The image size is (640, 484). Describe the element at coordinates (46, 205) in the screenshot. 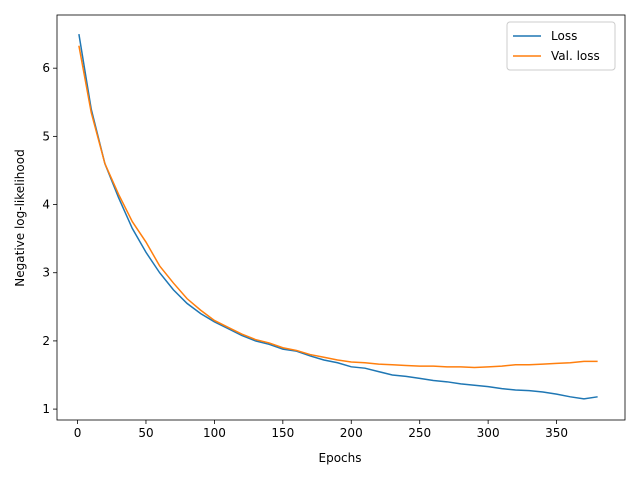

I see `y-tick-label: 4` at that location.